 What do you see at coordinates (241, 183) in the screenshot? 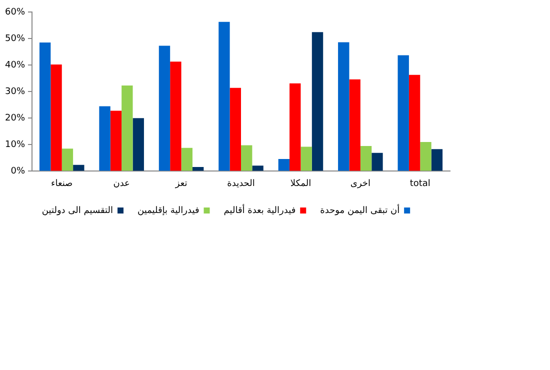
I see `x-tick-label: الحديدة` at bounding box center [241, 183].